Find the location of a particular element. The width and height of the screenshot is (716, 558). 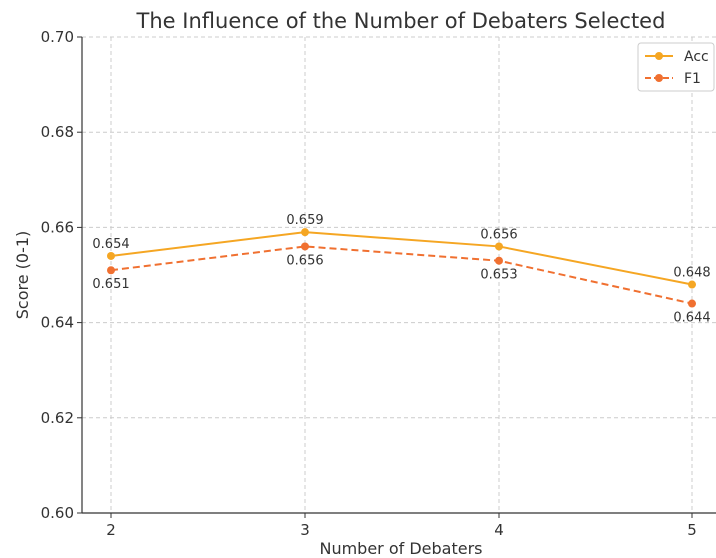

x-tick-label: 5 is located at coordinates (692, 530).